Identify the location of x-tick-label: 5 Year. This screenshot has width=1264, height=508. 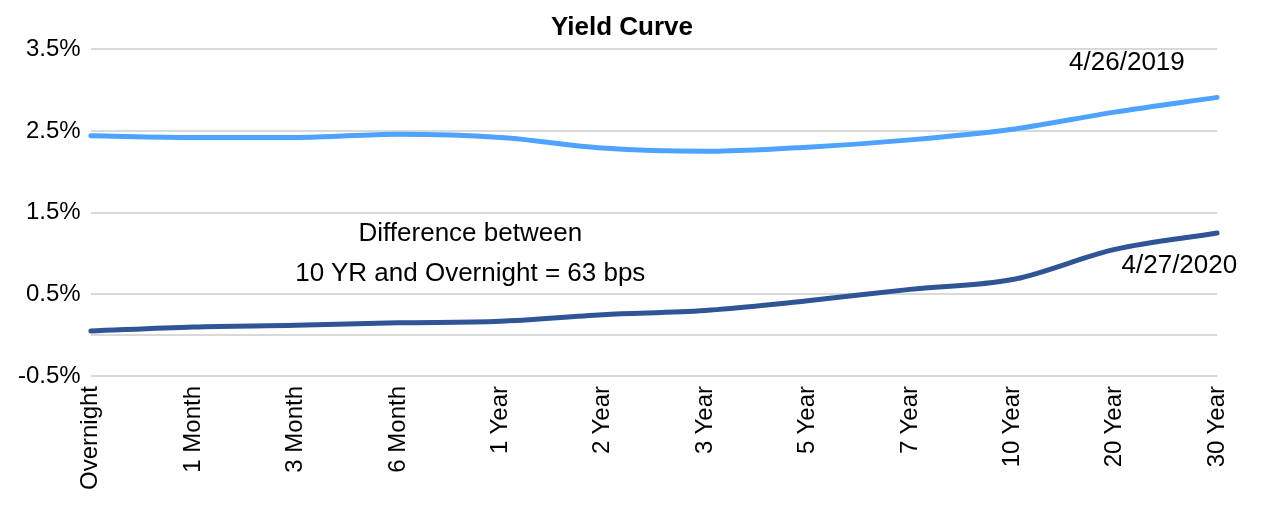
(806, 420).